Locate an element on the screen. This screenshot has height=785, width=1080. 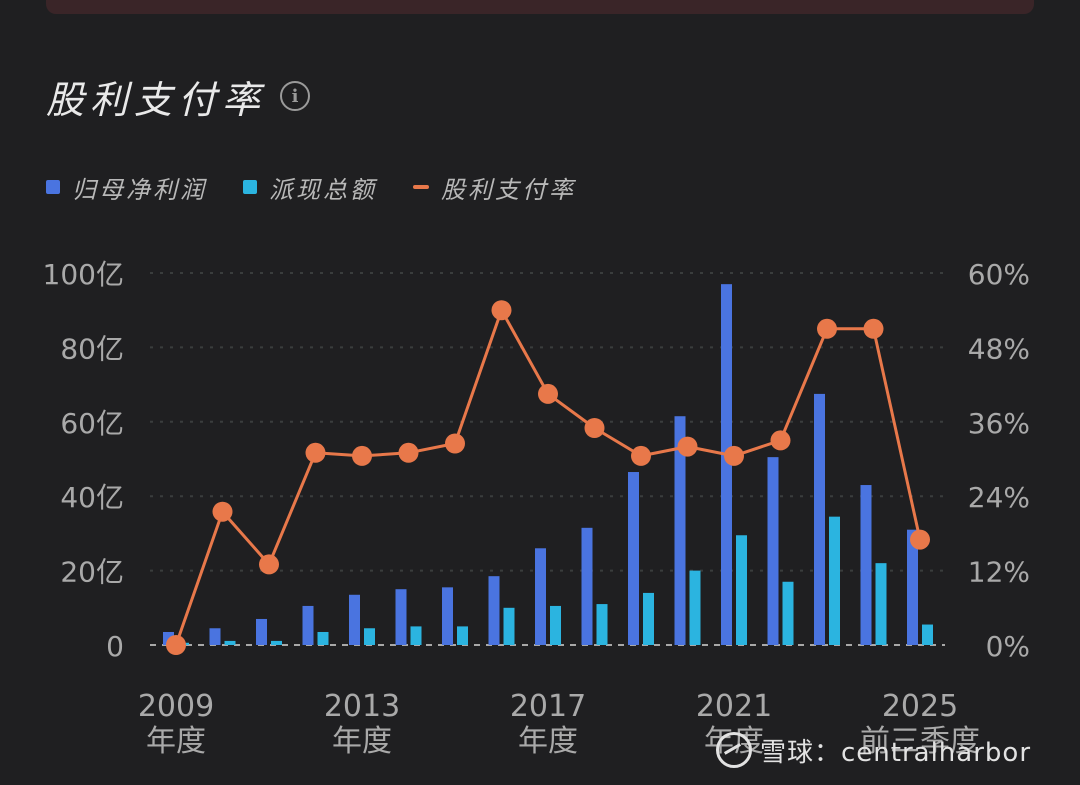
legend-item-payout-ratio: 股利支付率 is located at coordinates (494, 187).